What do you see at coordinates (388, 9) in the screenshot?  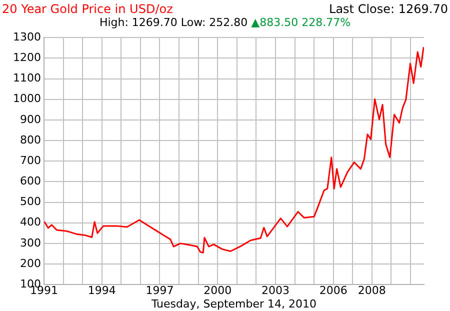 I see `text: Last Close: 1269.70` at bounding box center [388, 9].